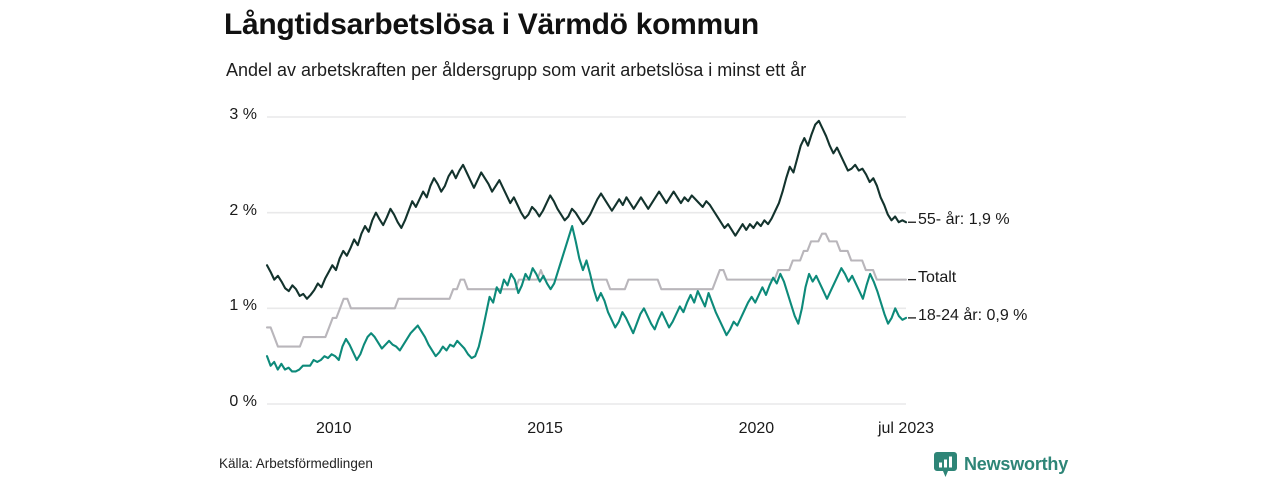 This screenshot has width=1280, height=480. What do you see at coordinates (586, 290) in the screenshot?
I see `series-line-totalt` at bounding box center [586, 290].